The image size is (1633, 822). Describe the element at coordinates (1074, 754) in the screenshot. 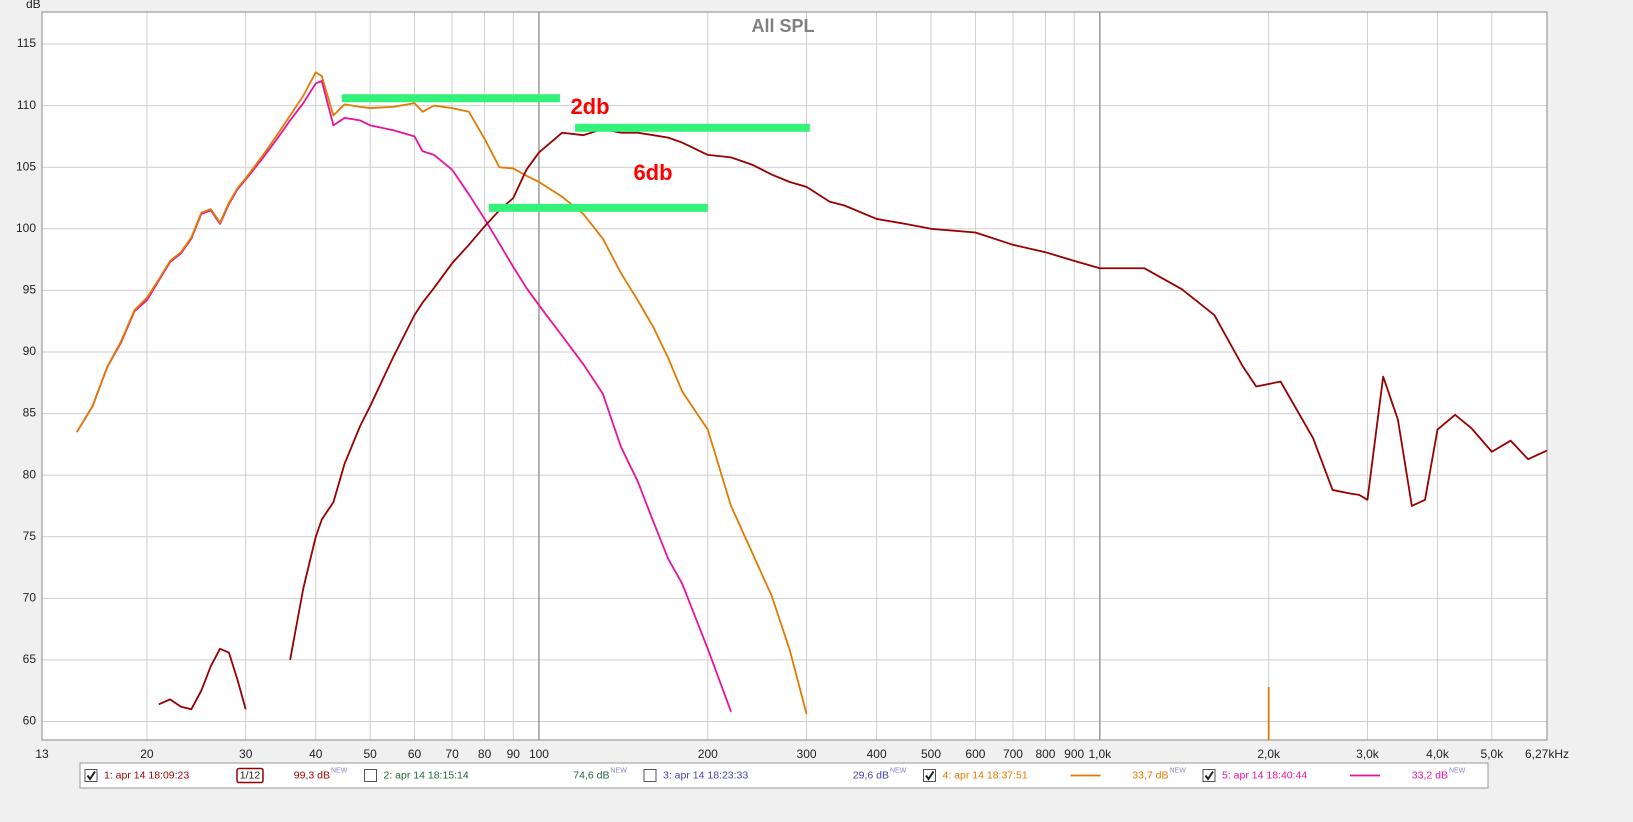

I see `x-tick-label: 900` at that location.